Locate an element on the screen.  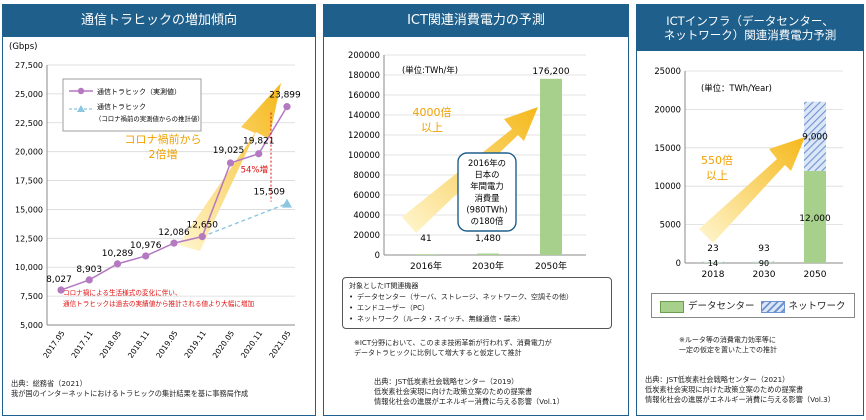
y-tick-label: 120000 is located at coordinates (364, 135).